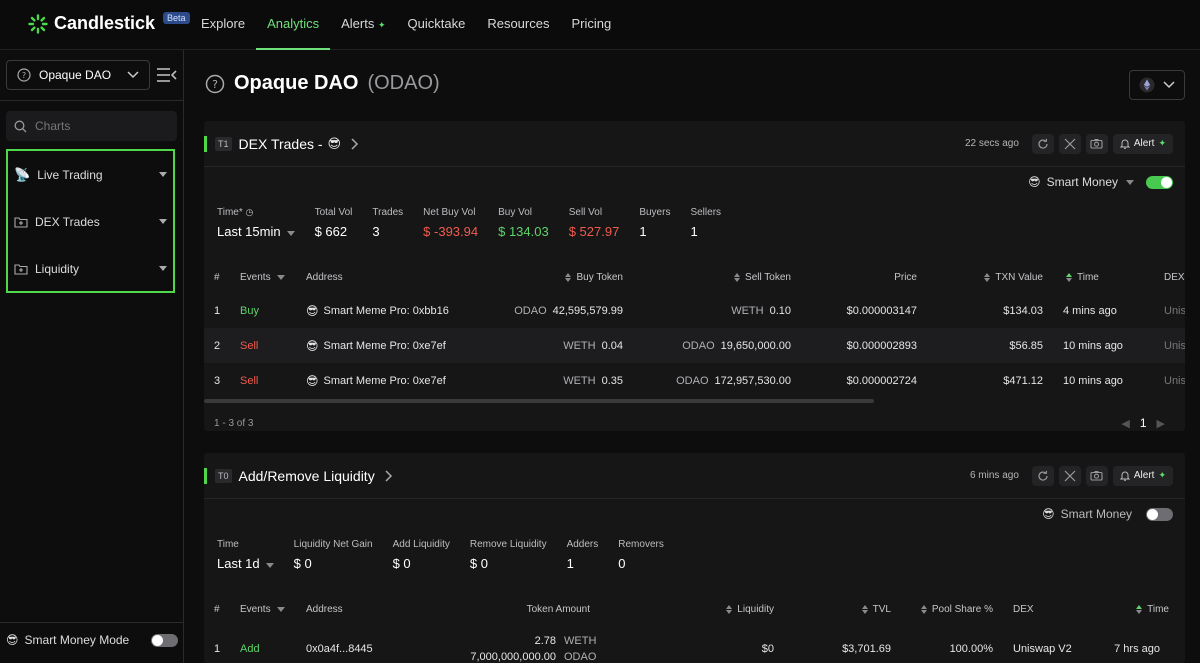  Describe the element at coordinates (21, 269) in the screenshot. I see `folder-plus-icon` at that location.